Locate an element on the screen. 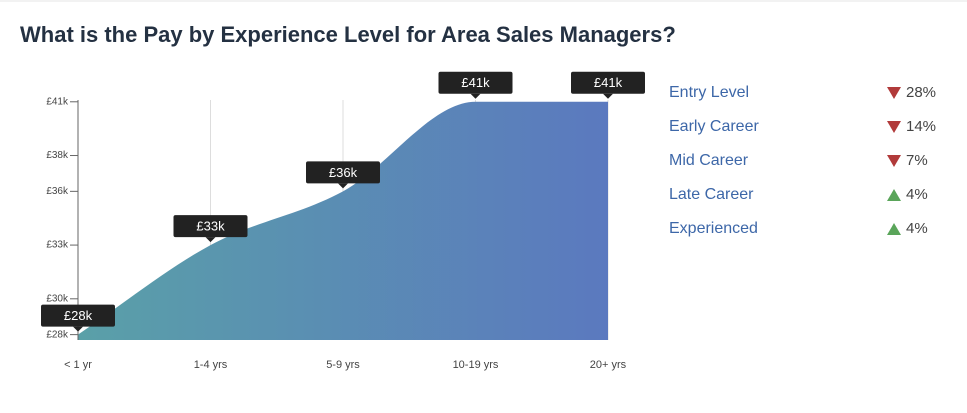 The width and height of the screenshot is (967, 413). level-label: Entry Level is located at coordinates (709, 92).